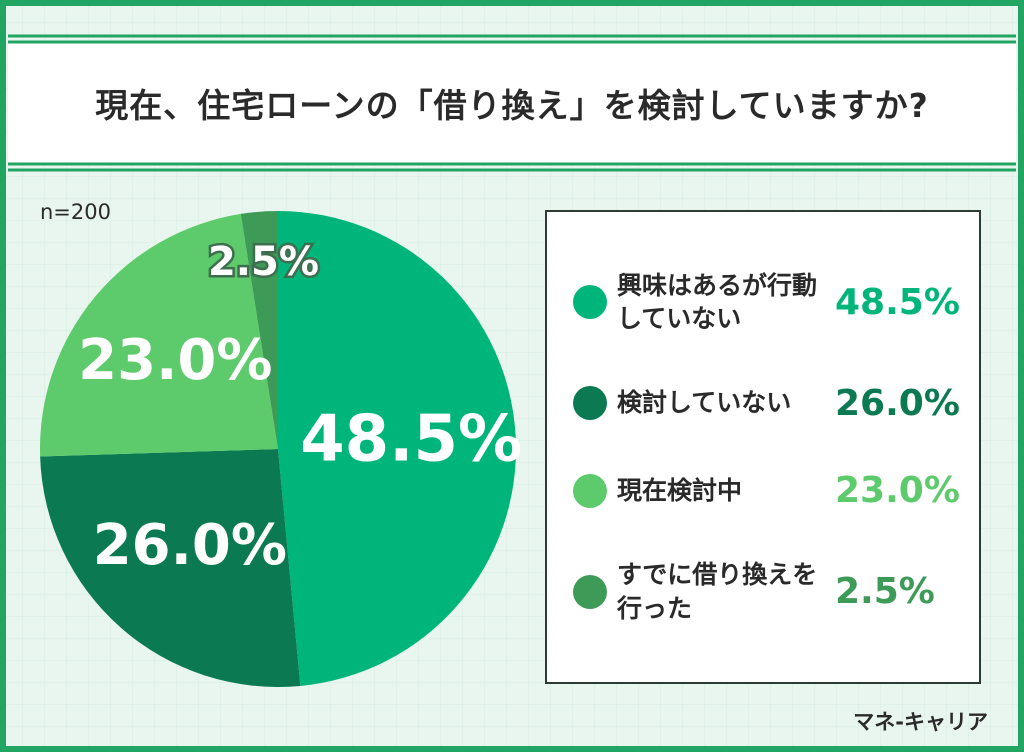 Image resolution: width=1024 pixels, height=752 pixels. Describe the element at coordinates (75, 212) in the screenshot. I see `sample-note: n=200` at that location.